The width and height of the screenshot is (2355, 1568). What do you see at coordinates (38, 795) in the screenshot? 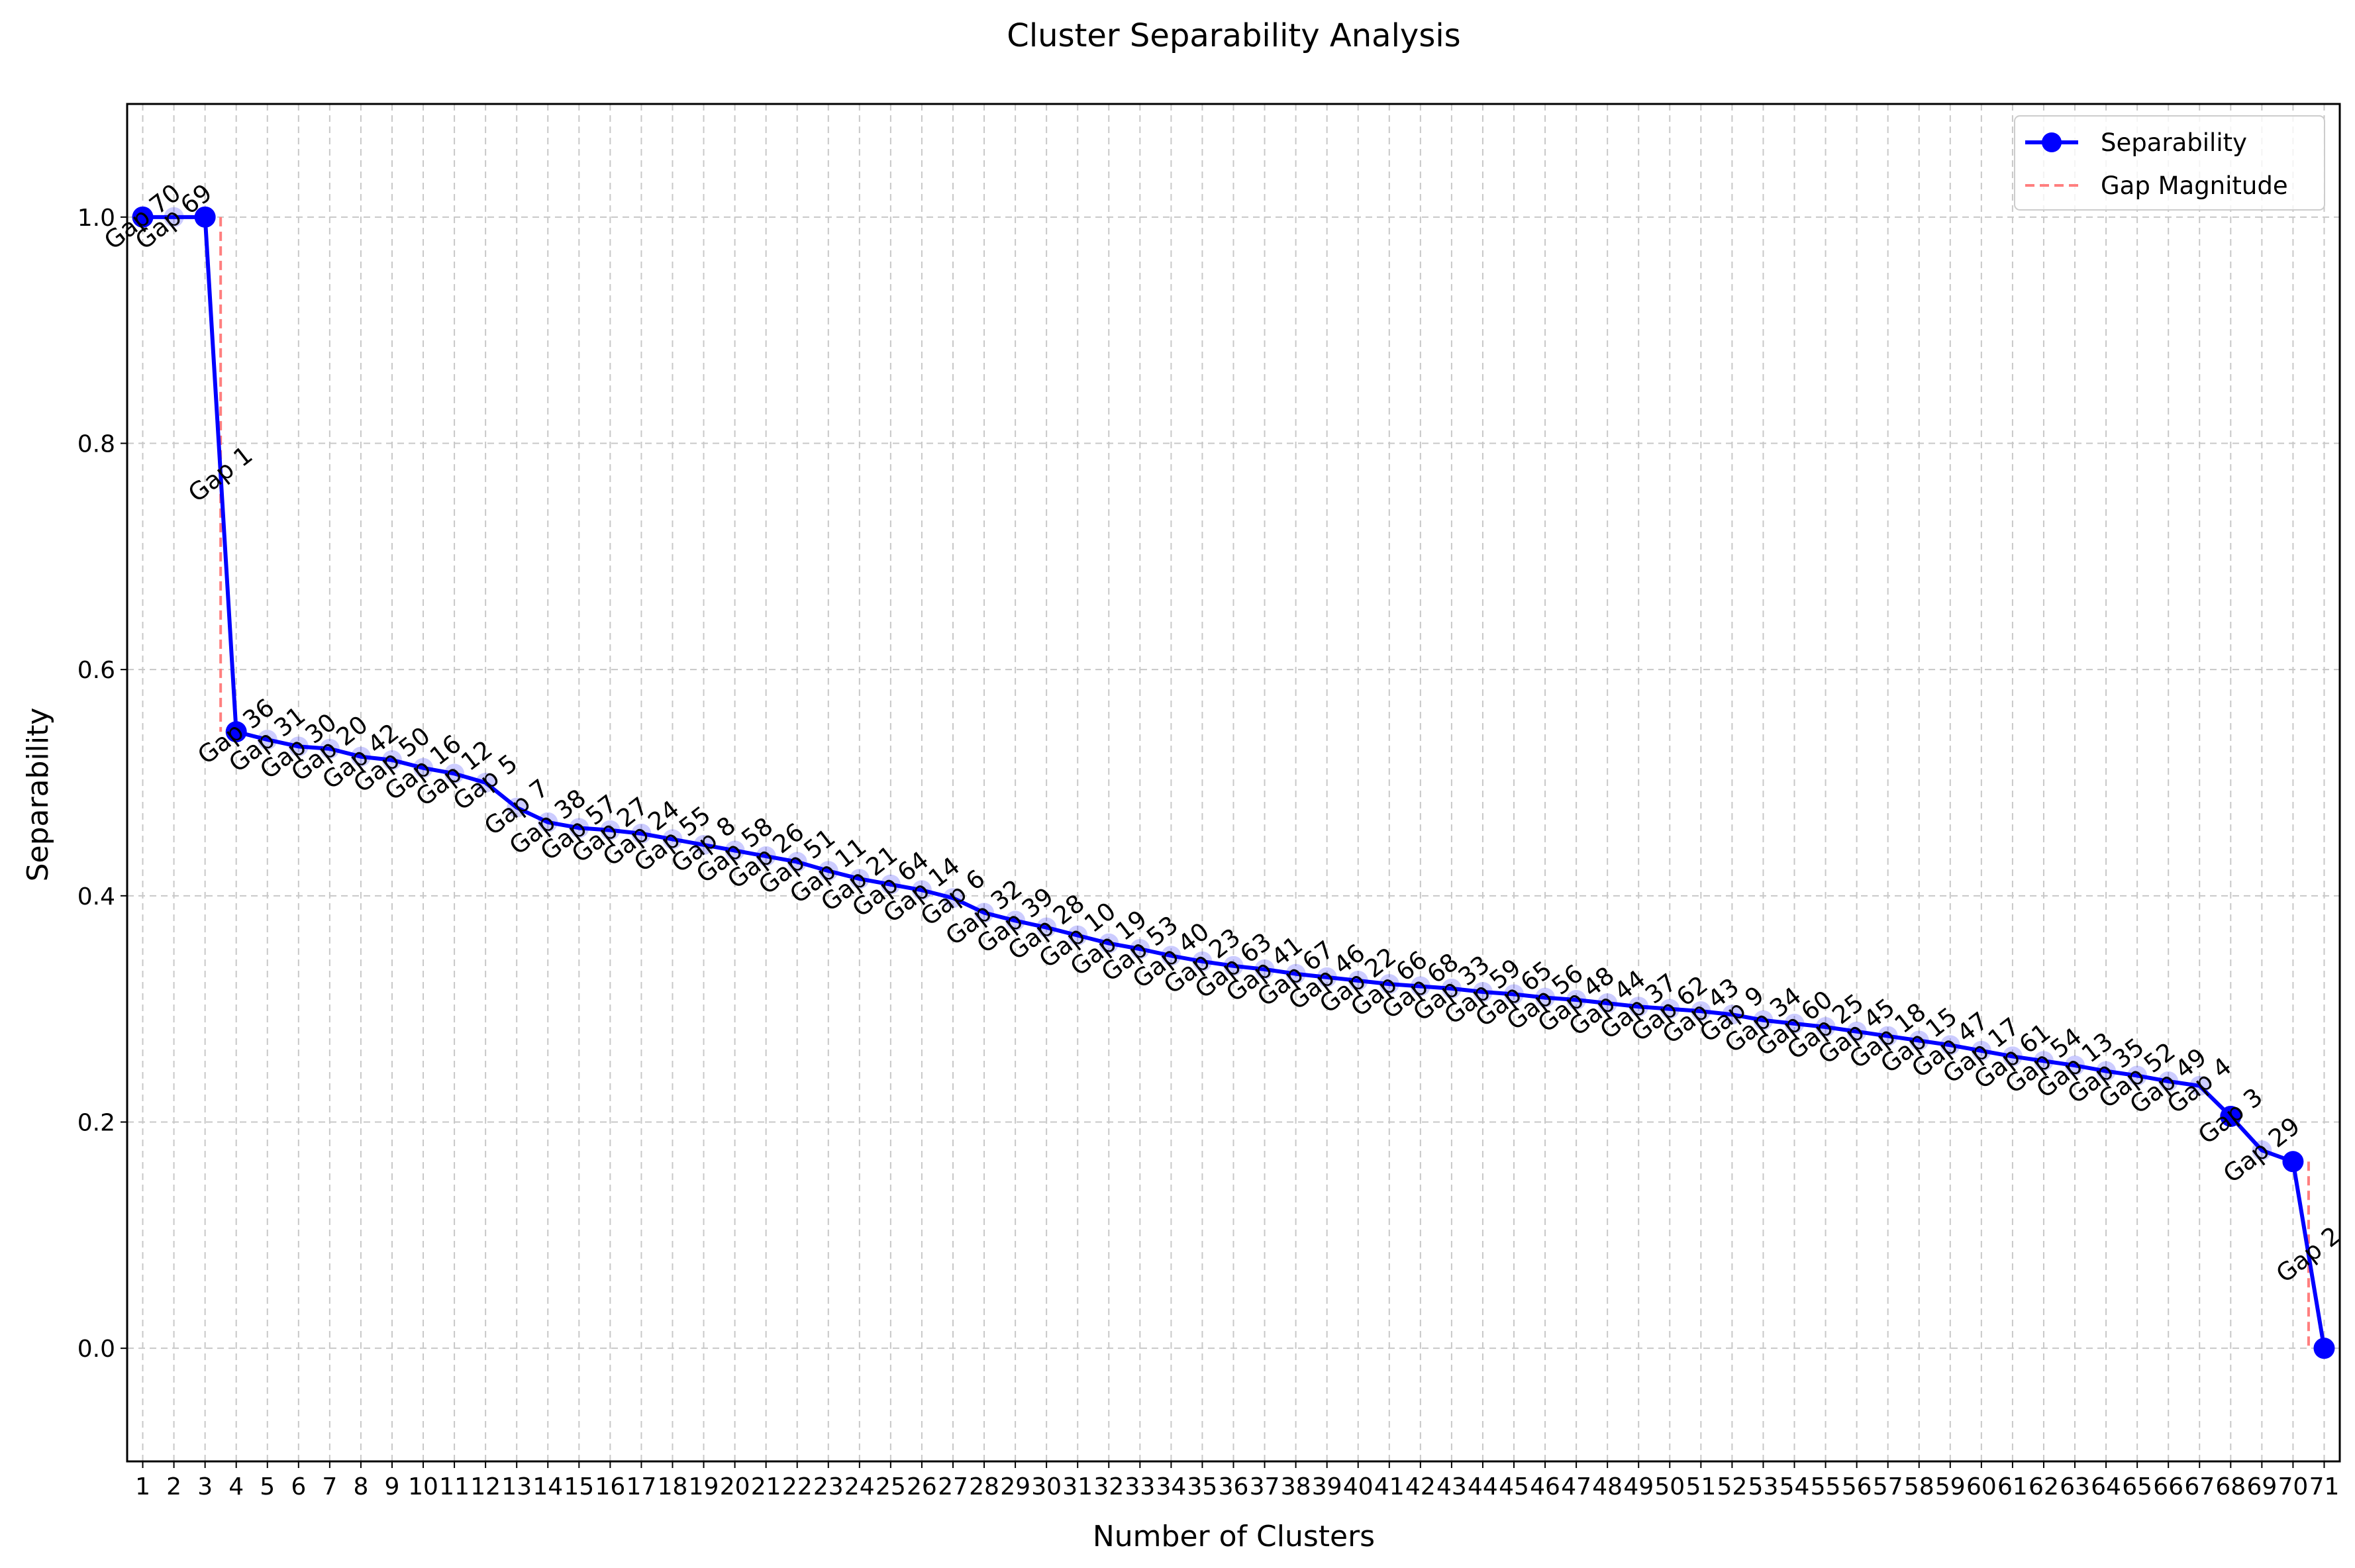
I see `y-axis-label: Separability` at bounding box center [38, 795].